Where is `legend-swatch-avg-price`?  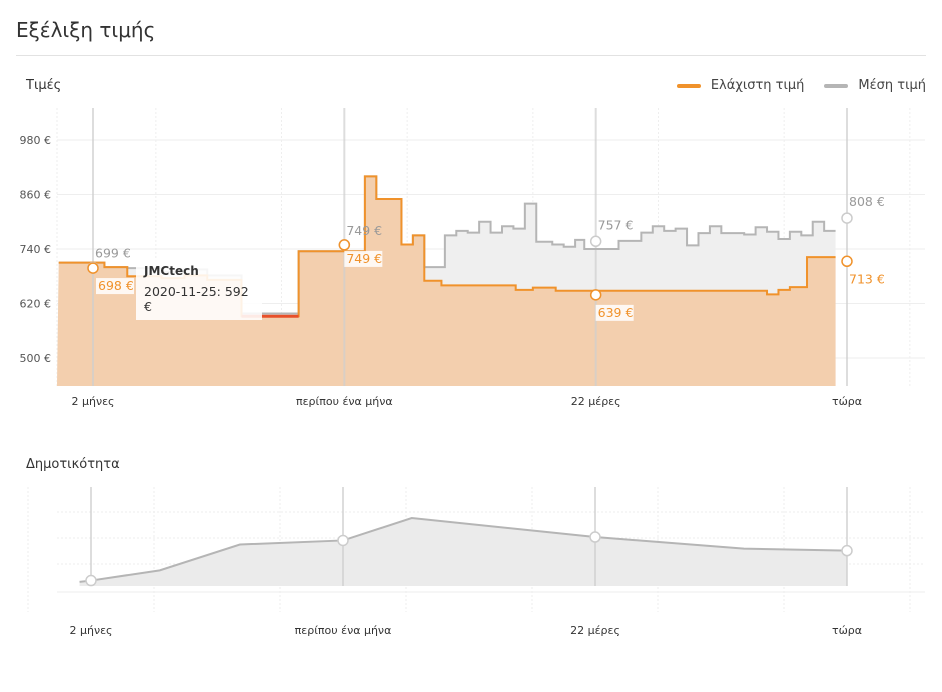 legend-swatch-avg-price is located at coordinates (836, 85).